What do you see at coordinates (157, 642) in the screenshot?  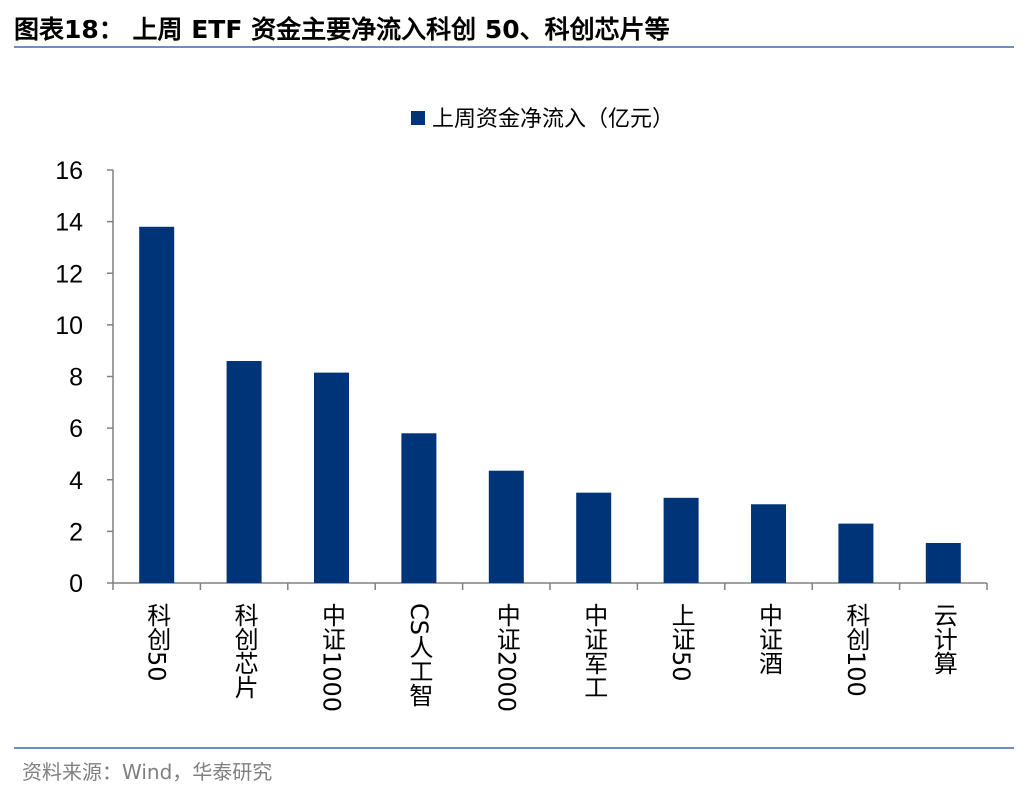 I see `x-category-label: 科创50` at bounding box center [157, 642].